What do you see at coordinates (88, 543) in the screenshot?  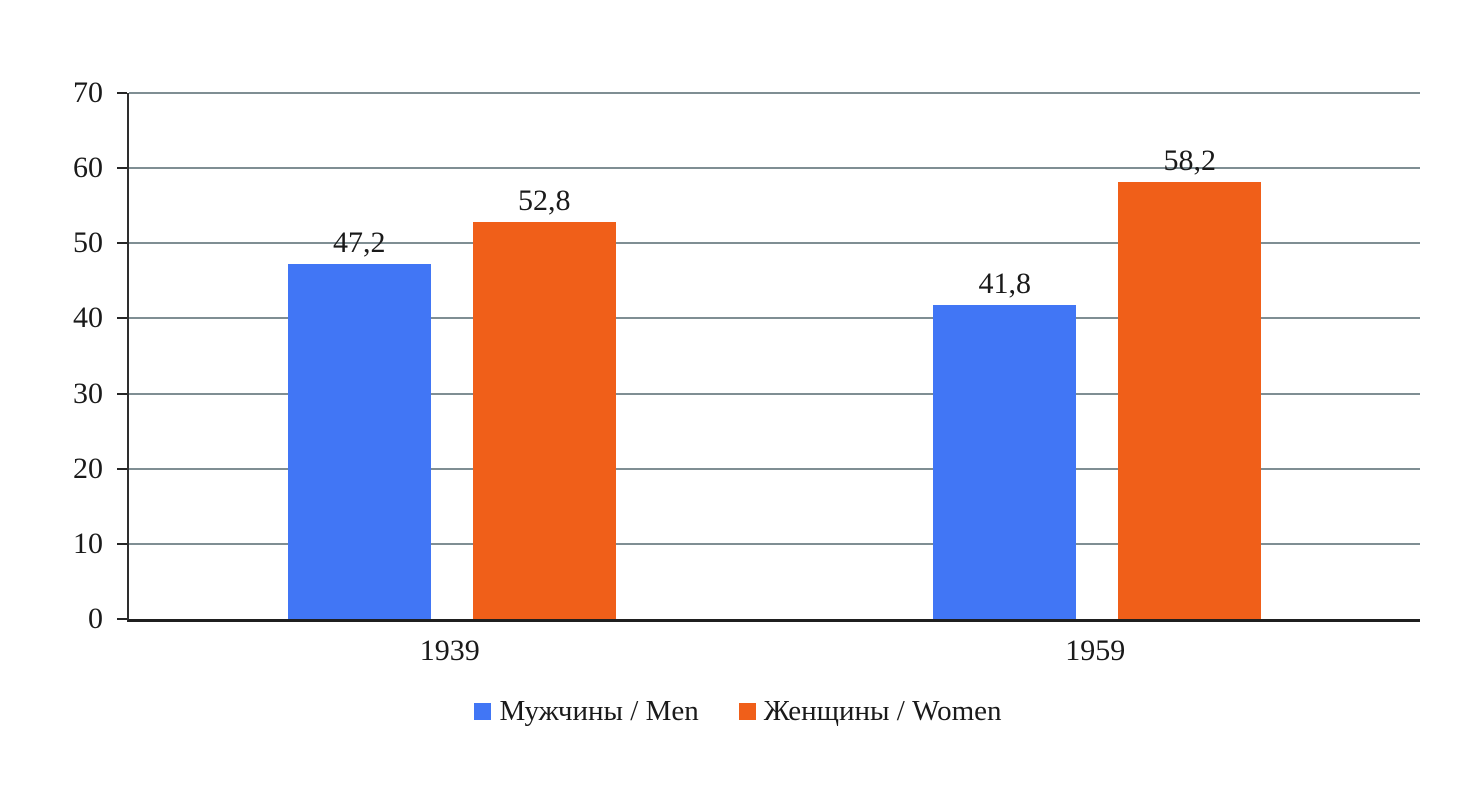 I see `y-axis-label: 10` at bounding box center [88, 543].